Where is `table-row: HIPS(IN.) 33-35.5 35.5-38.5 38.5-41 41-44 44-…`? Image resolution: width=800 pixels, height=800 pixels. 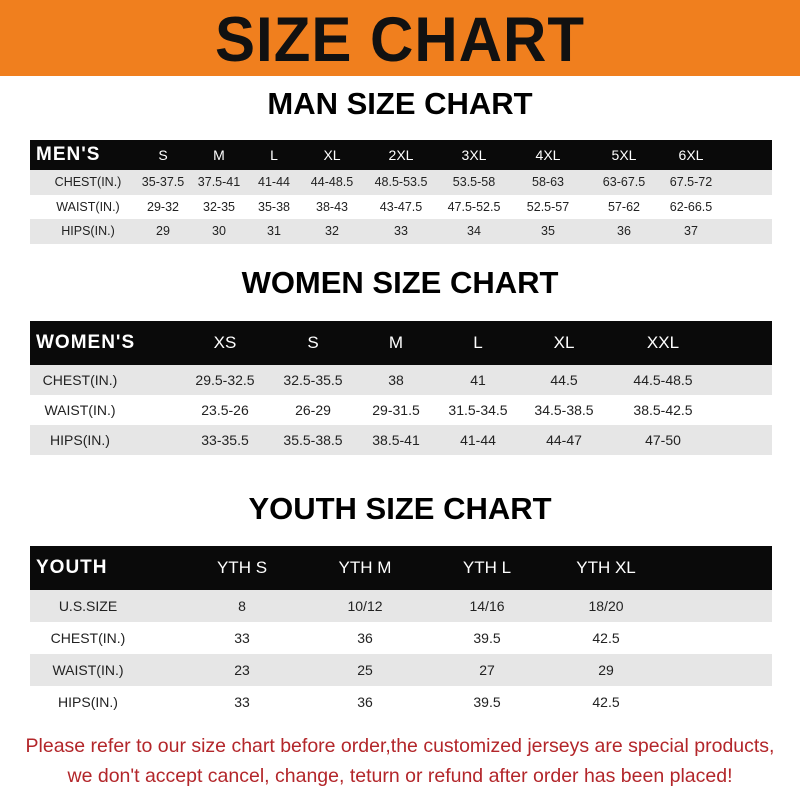 table-row: HIPS(IN.) 33-35.5 35.5-38.5 38.5-41 41-44 44-… is located at coordinates (401, 440).